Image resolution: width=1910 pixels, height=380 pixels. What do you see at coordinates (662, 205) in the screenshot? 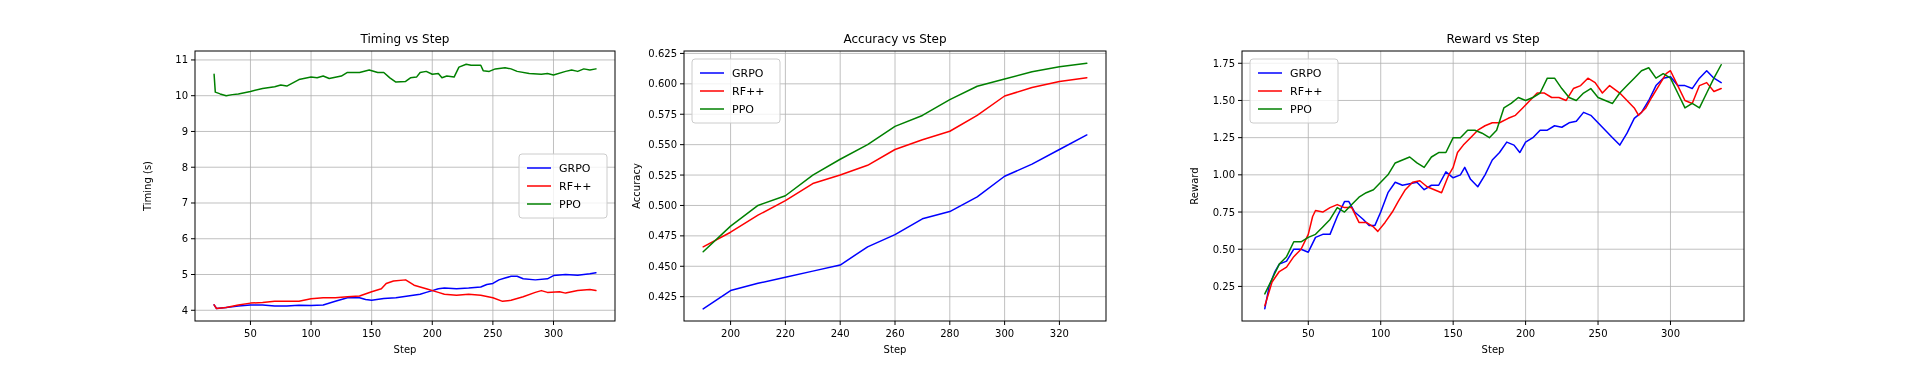
I see `y-tick-label: 0.500` at bounding box center [662, 205].